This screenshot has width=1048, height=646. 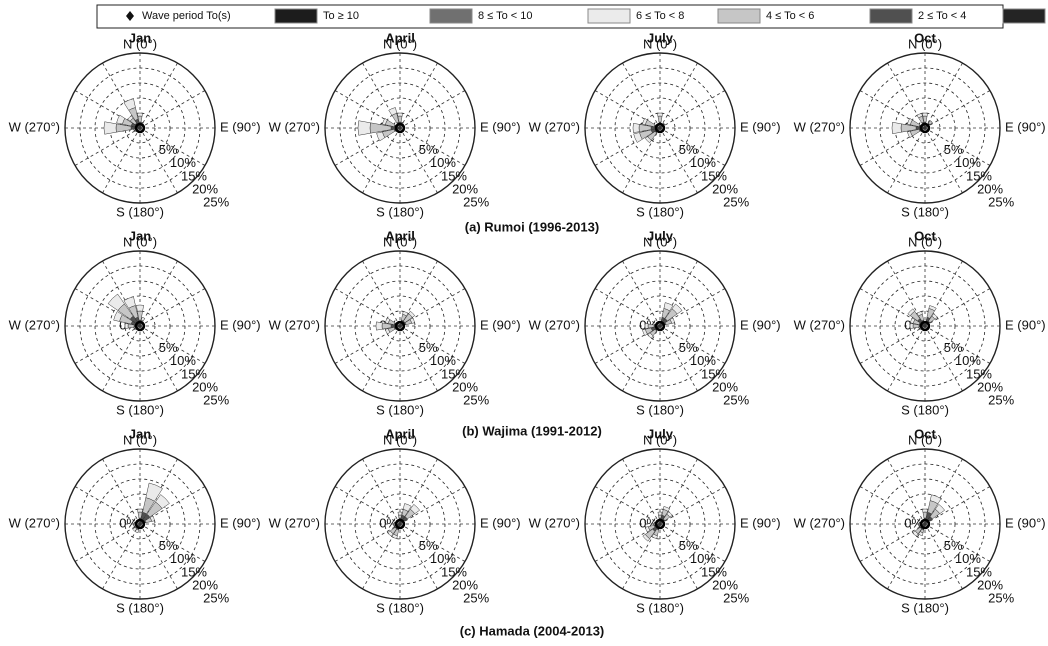 What do you see at coordinates (130, 16) in the screenshot?
I see `legend-marker` at bounding box center [130, 16].